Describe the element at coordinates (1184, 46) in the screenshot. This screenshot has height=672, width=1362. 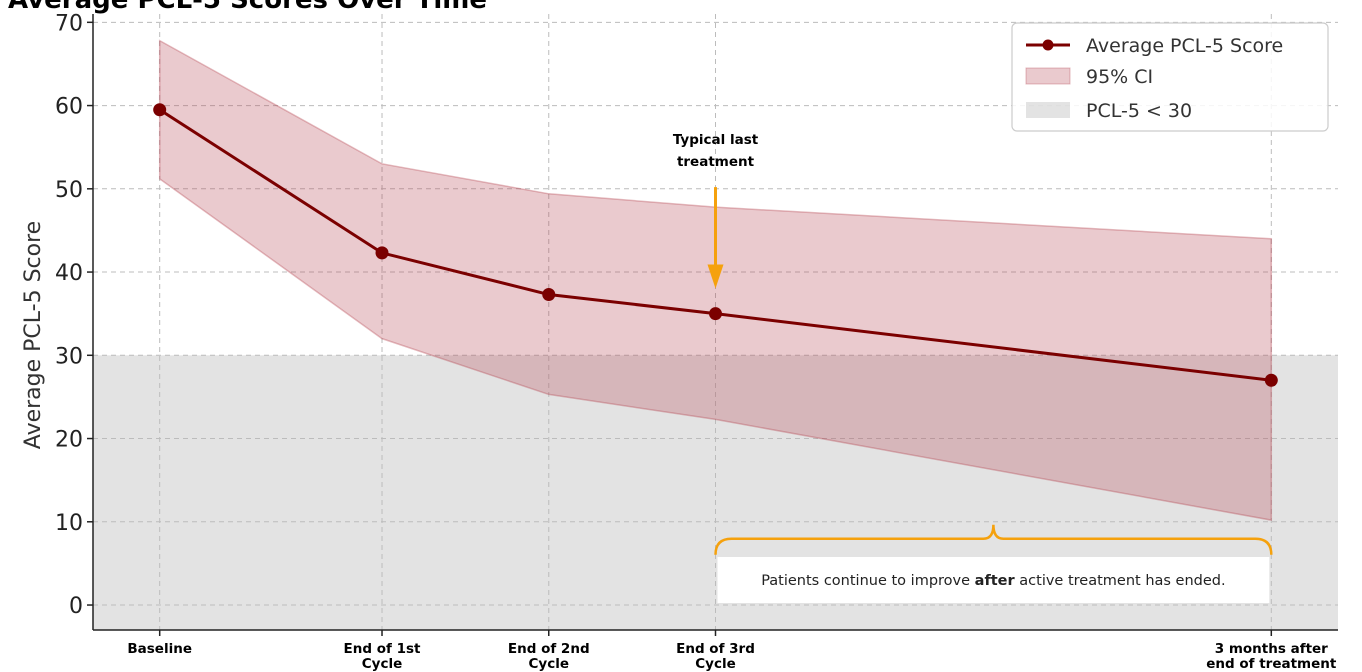
I see `legend-label: Average PCL-5 Score` at that location.